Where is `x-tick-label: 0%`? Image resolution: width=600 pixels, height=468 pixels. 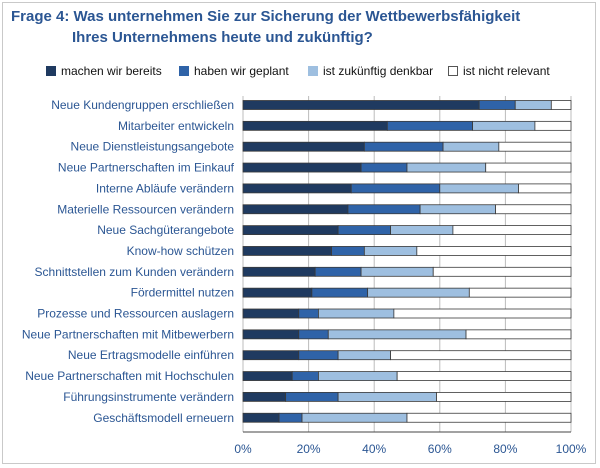
x-tick-label: 0% is located at coordinates (243, 449).